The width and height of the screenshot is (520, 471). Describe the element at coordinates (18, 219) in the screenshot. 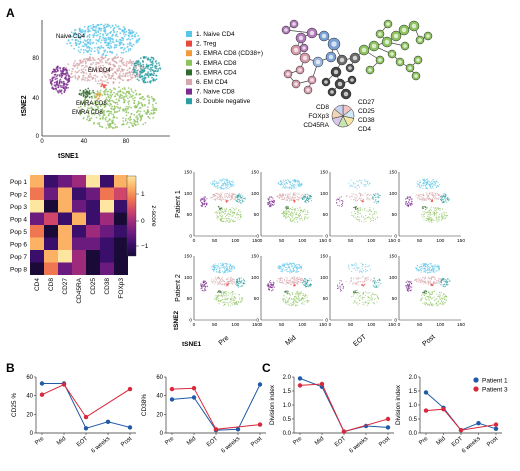

I see `heatmap-row-label: Pop 4` at that location.